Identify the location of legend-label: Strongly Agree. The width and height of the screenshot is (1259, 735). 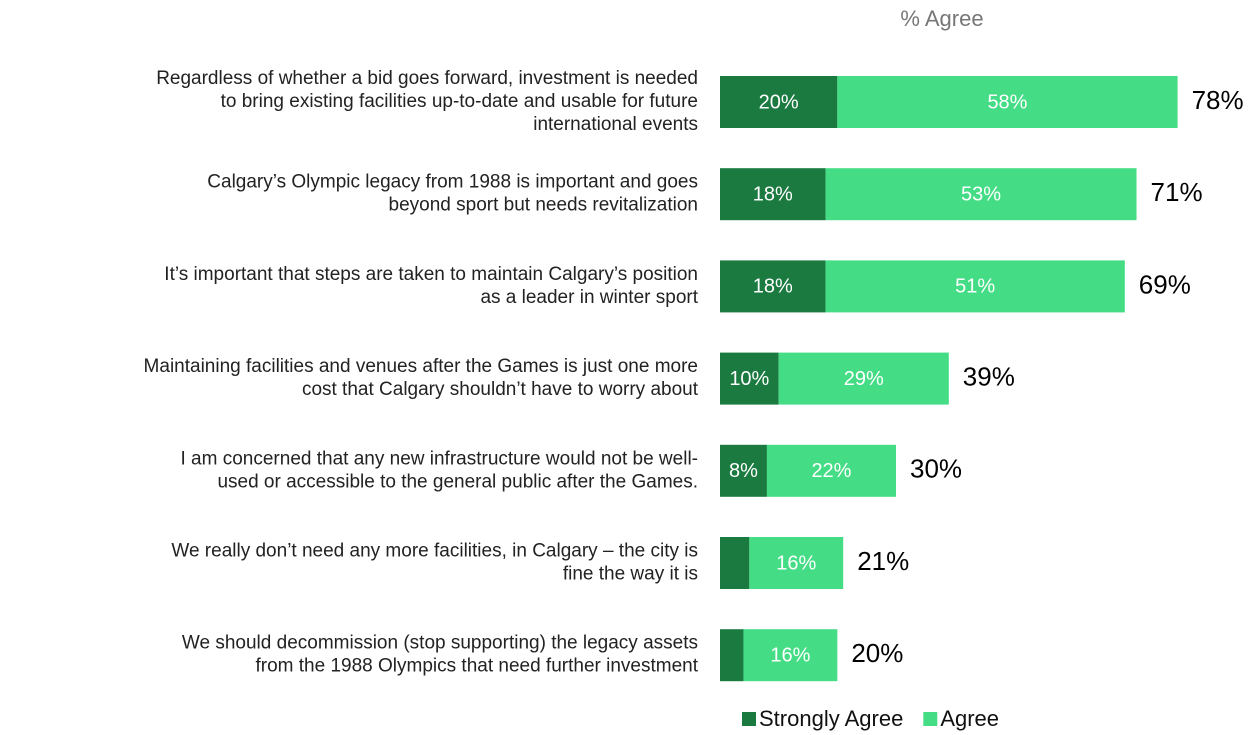
(831, 718).